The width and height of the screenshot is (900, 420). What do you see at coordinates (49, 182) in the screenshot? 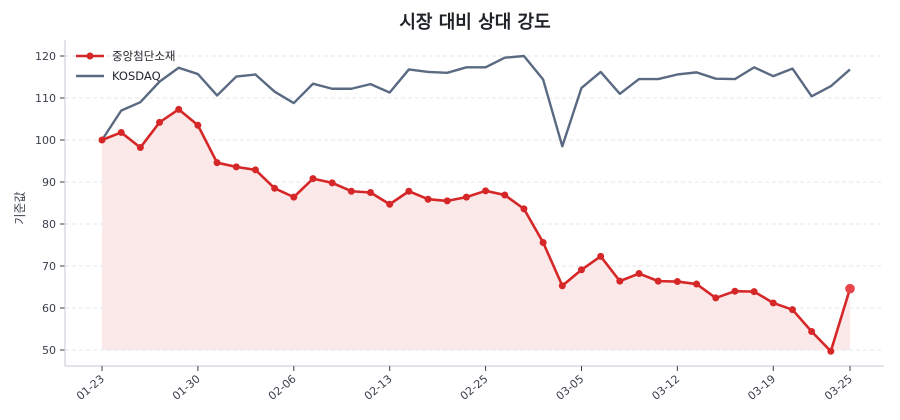
I see `y-tick-label: 90` at bounding box center [49, 182].